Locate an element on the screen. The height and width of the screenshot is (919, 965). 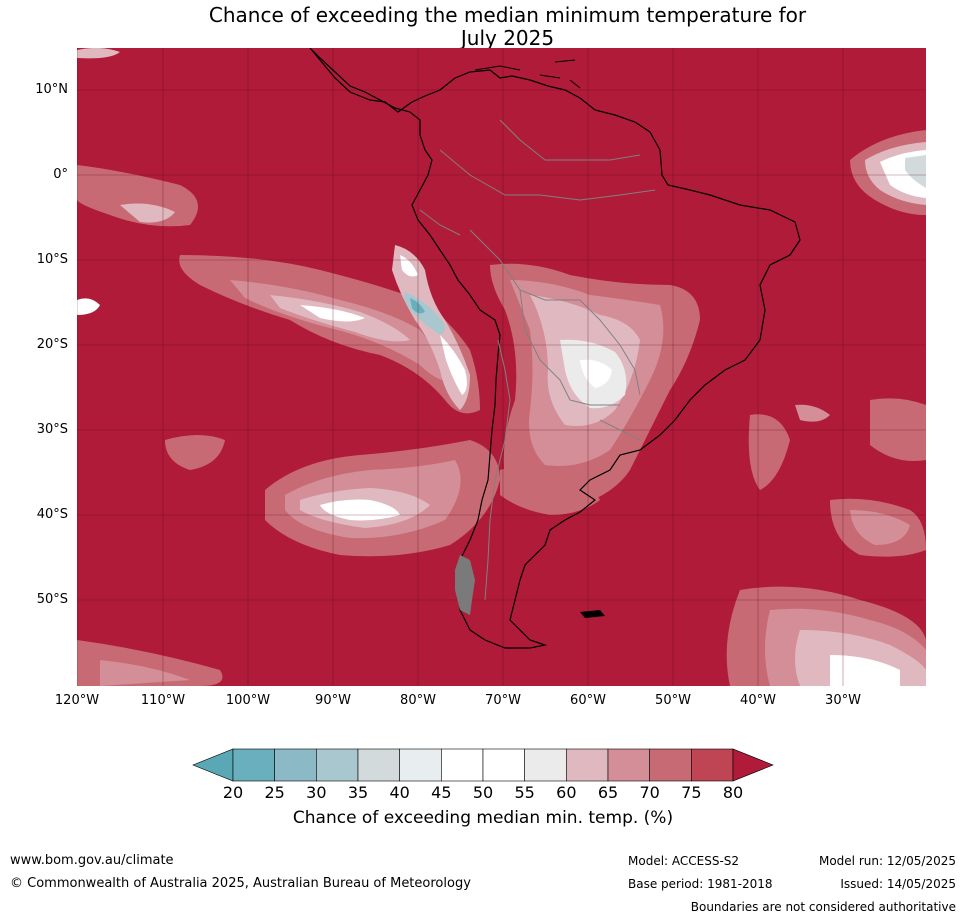
footer-model-run: Model run: 12/05/2025 is located at coordinates (887, 861).